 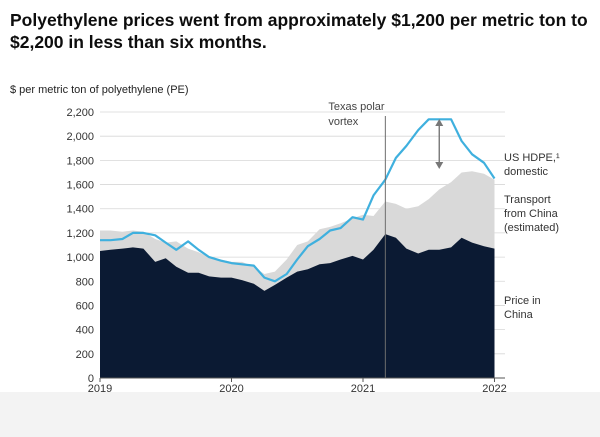 I want to click on y-axis-unit-label: $ per metric ton of polyethylene (PE), so click(x=99, y=90).